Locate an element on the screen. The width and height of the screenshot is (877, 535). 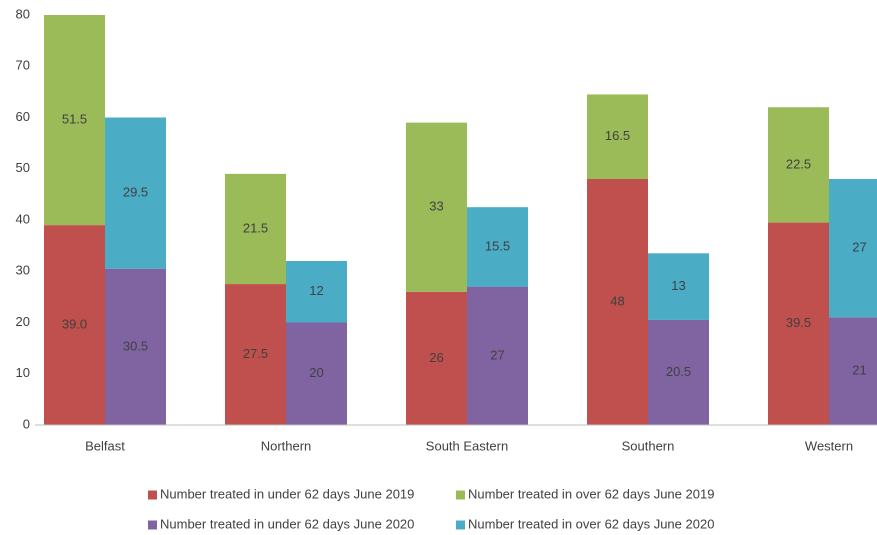
y-tick-label: 30 is located at coordinates (23, 270).